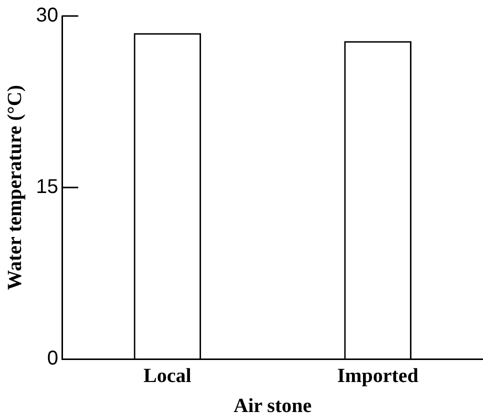 The height and width of the screenshot is (419, 483). I want to click on x-axis-title: Air stone, so click(273, 406).